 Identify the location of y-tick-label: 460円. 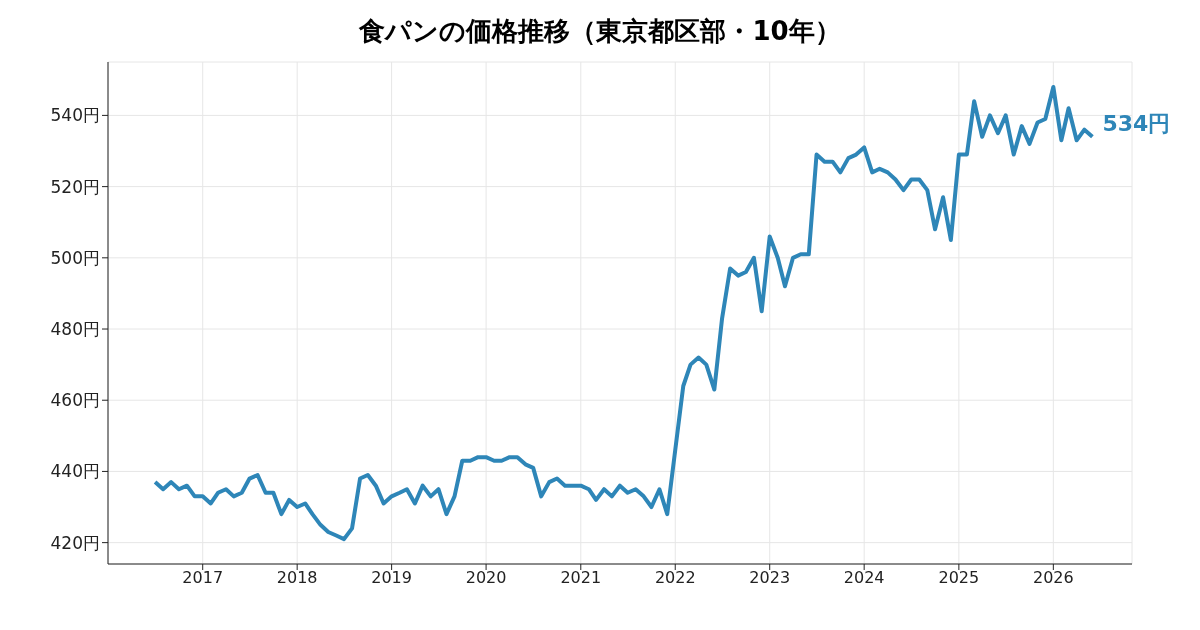
(75, 400).